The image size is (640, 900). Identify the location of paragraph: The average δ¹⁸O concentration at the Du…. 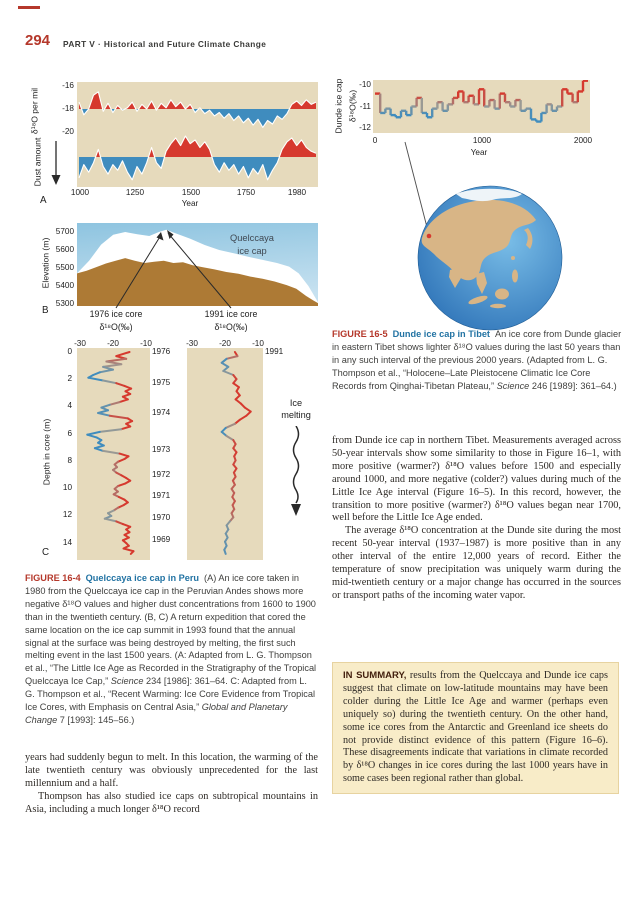
(476, 563).